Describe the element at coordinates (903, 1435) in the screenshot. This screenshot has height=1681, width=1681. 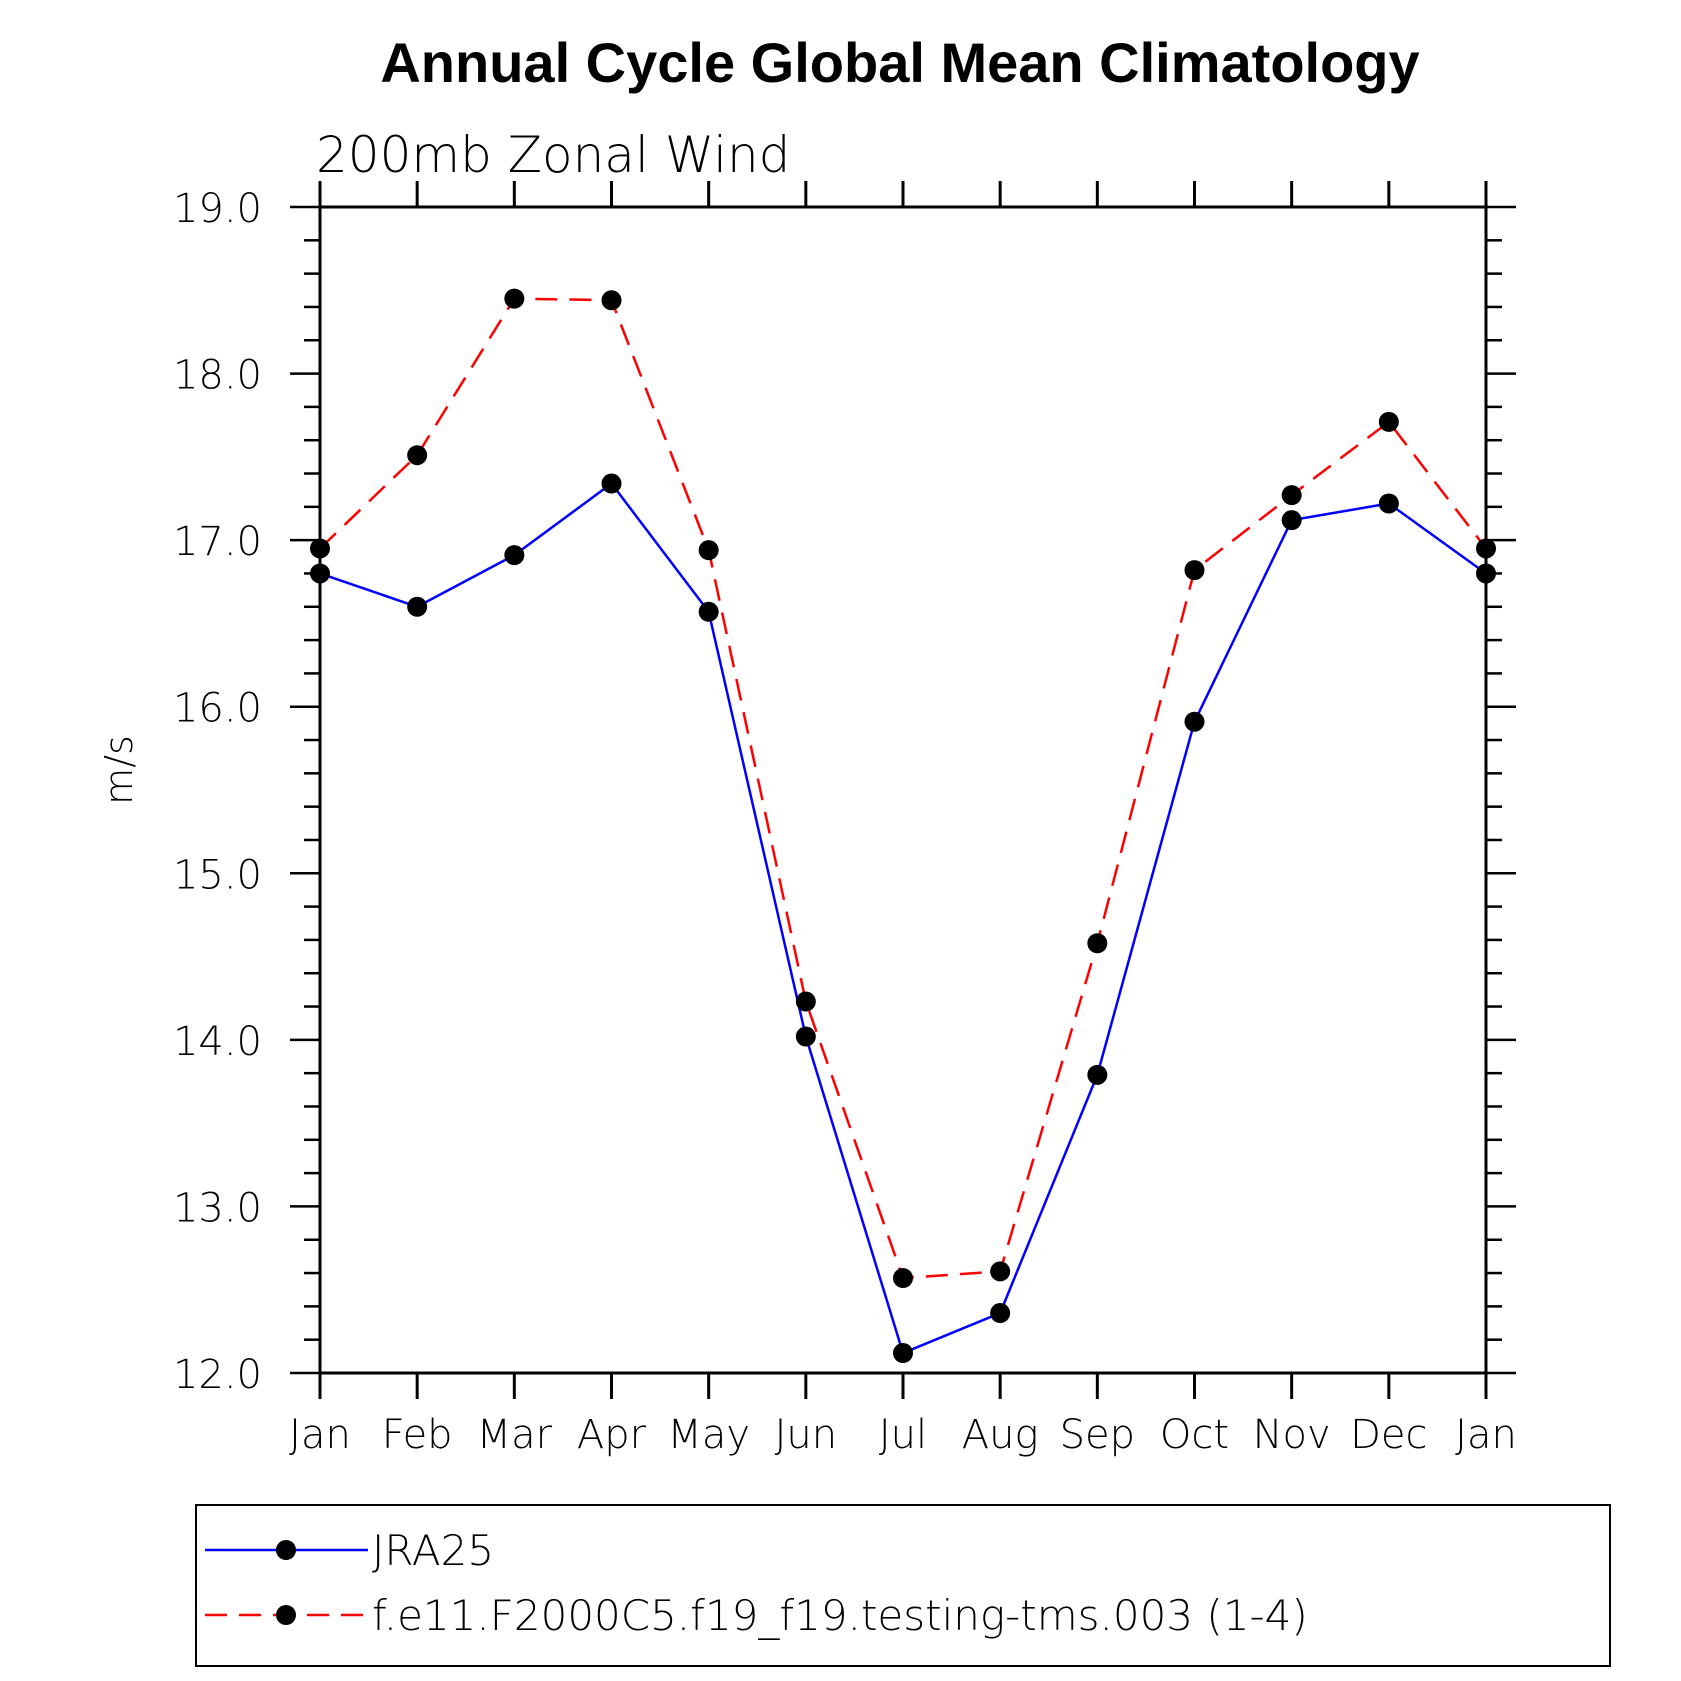
I see `x-tick-label: Jul` at that location.